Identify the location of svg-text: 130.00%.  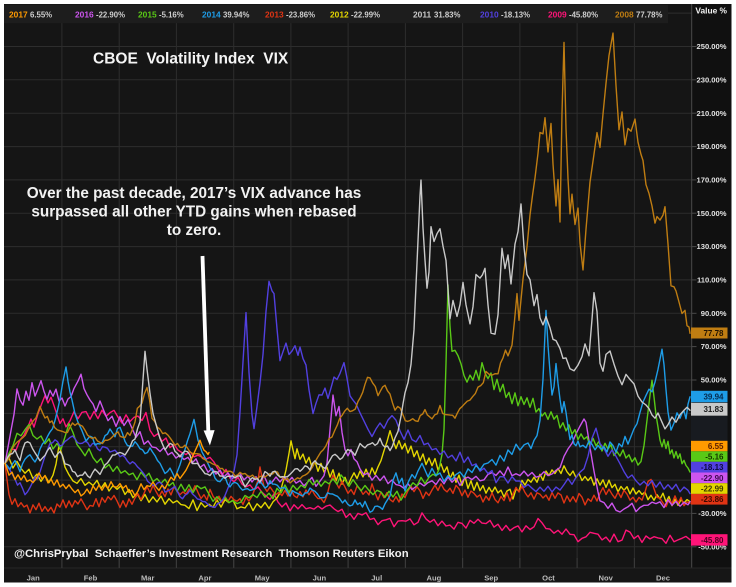
(712, 246).